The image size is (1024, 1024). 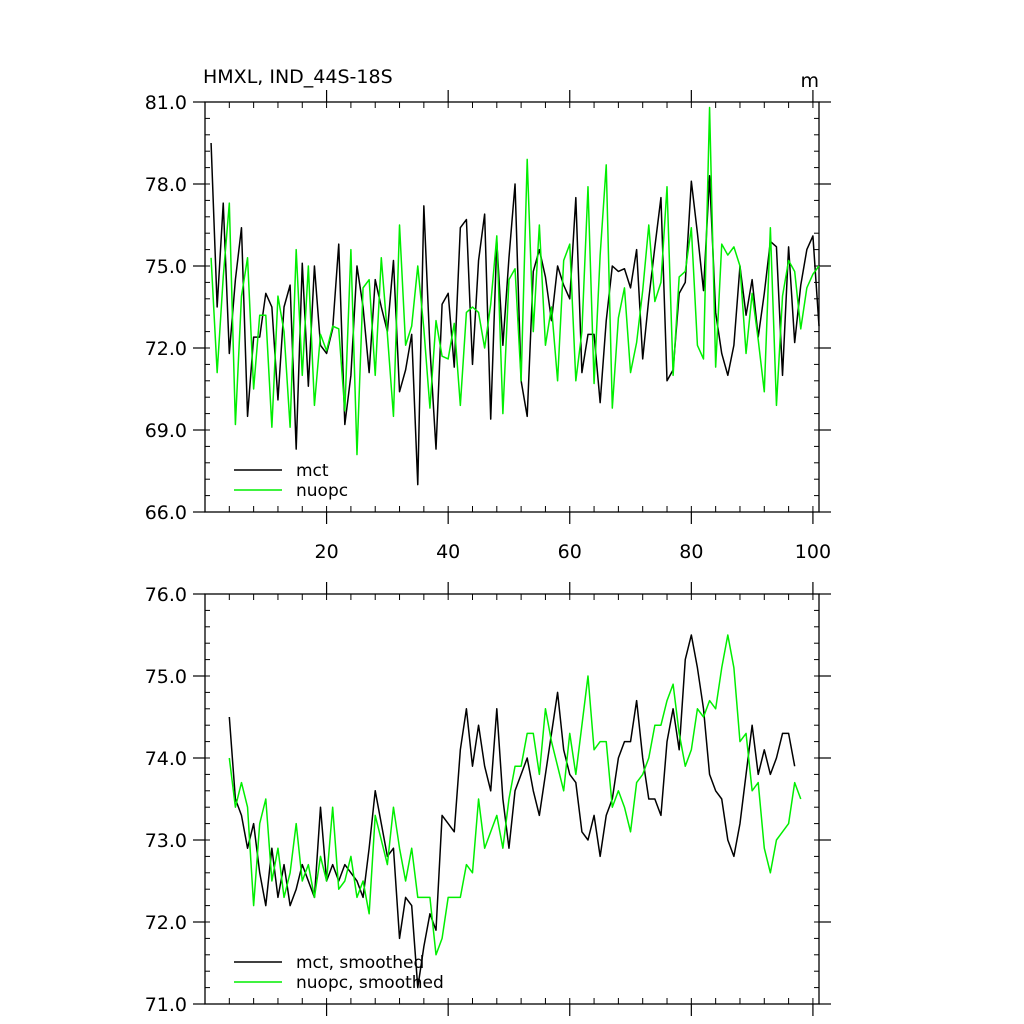 What do you see at coordinates (312, 471) in the screenshot?
I see `legend-label-mct: mct` at bounding box center [312, 471].